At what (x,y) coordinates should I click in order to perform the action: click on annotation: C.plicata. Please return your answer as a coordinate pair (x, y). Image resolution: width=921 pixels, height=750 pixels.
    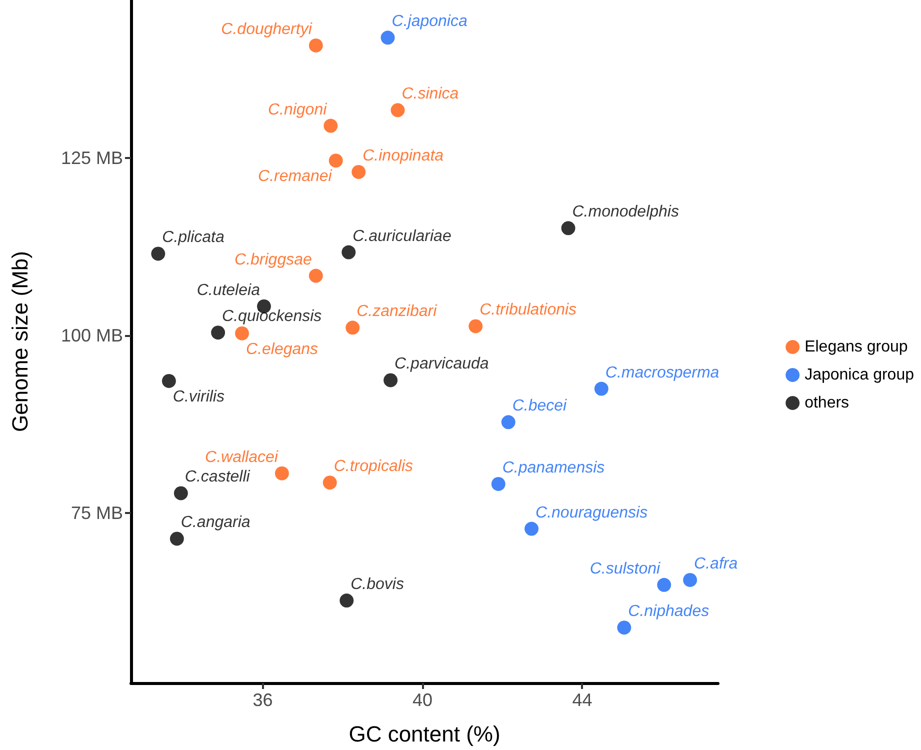
    Looking at the image, I should click on (193, 237).